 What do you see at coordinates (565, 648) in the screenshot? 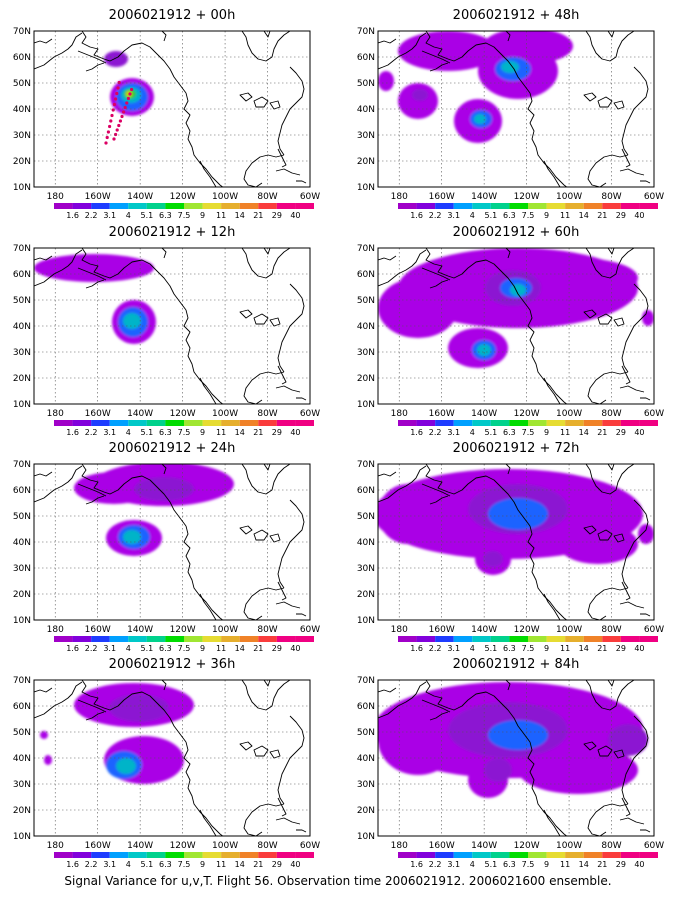
I see `colorbar-label: 11` at bounding box center [565, 648].